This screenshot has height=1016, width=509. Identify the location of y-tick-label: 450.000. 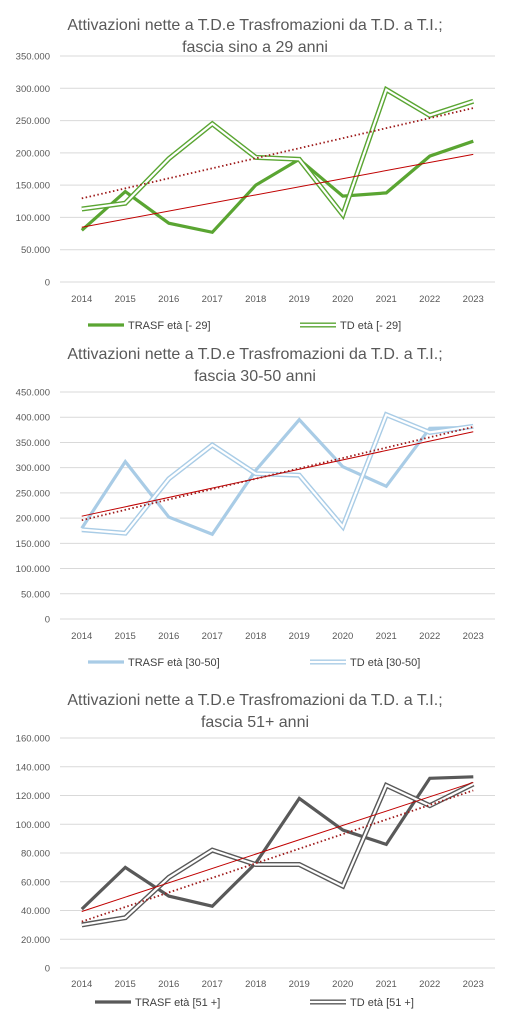
(33, 393).